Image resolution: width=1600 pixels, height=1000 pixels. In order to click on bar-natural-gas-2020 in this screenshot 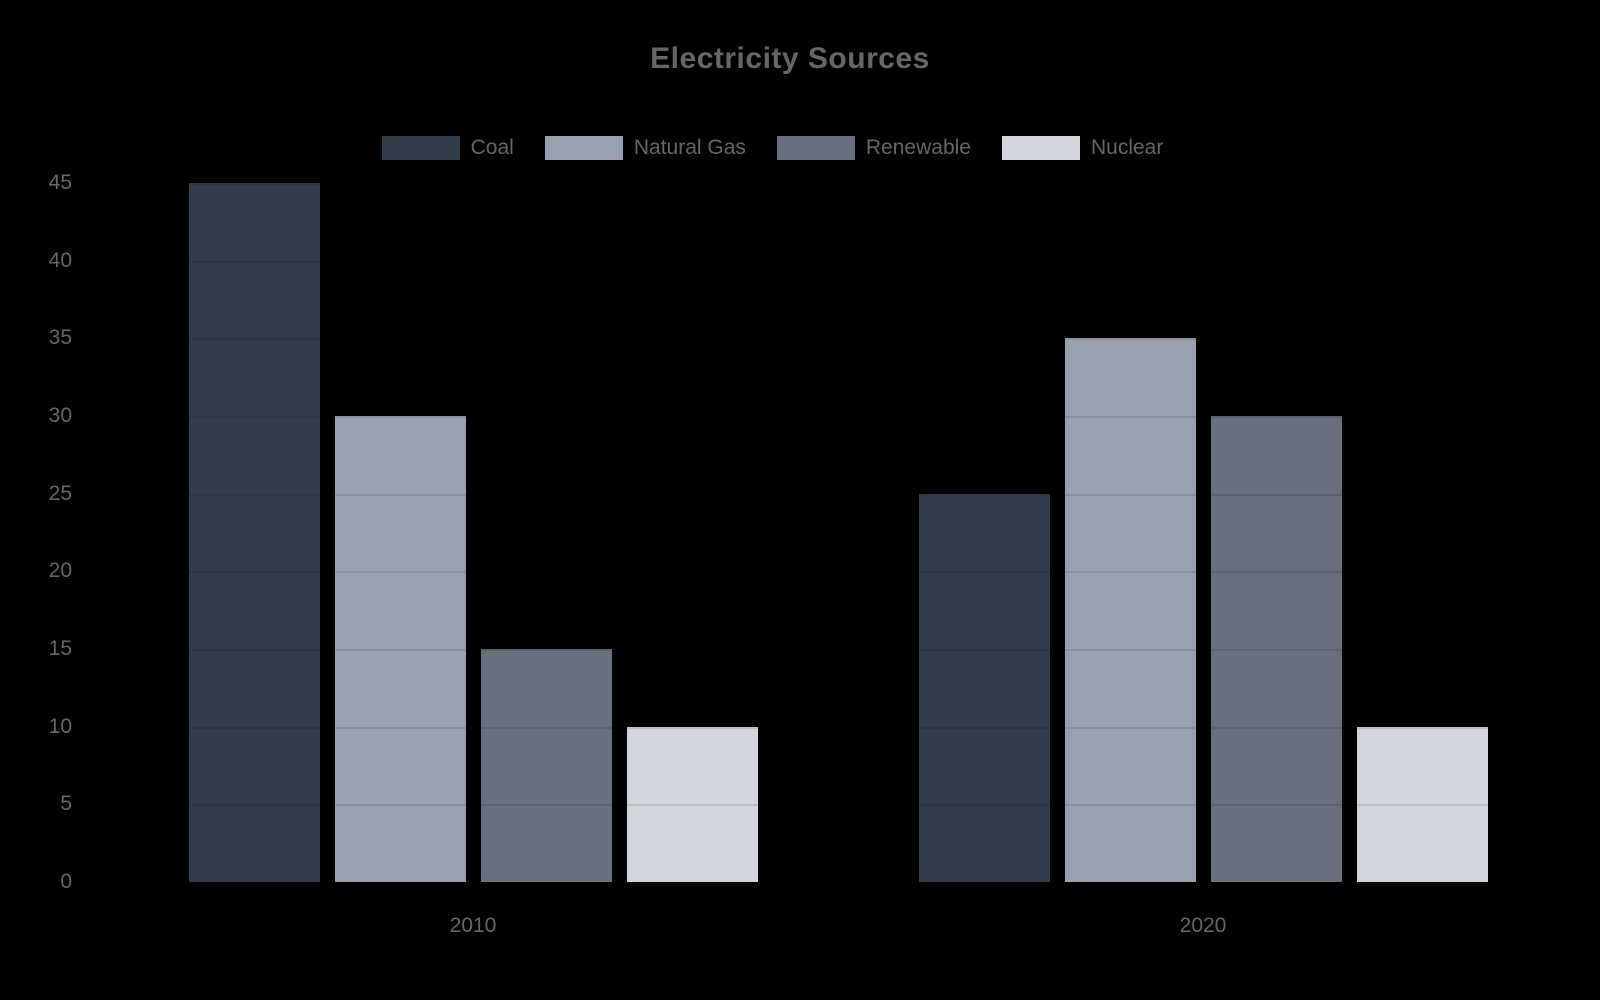, I will do `click(1130, 610)`.